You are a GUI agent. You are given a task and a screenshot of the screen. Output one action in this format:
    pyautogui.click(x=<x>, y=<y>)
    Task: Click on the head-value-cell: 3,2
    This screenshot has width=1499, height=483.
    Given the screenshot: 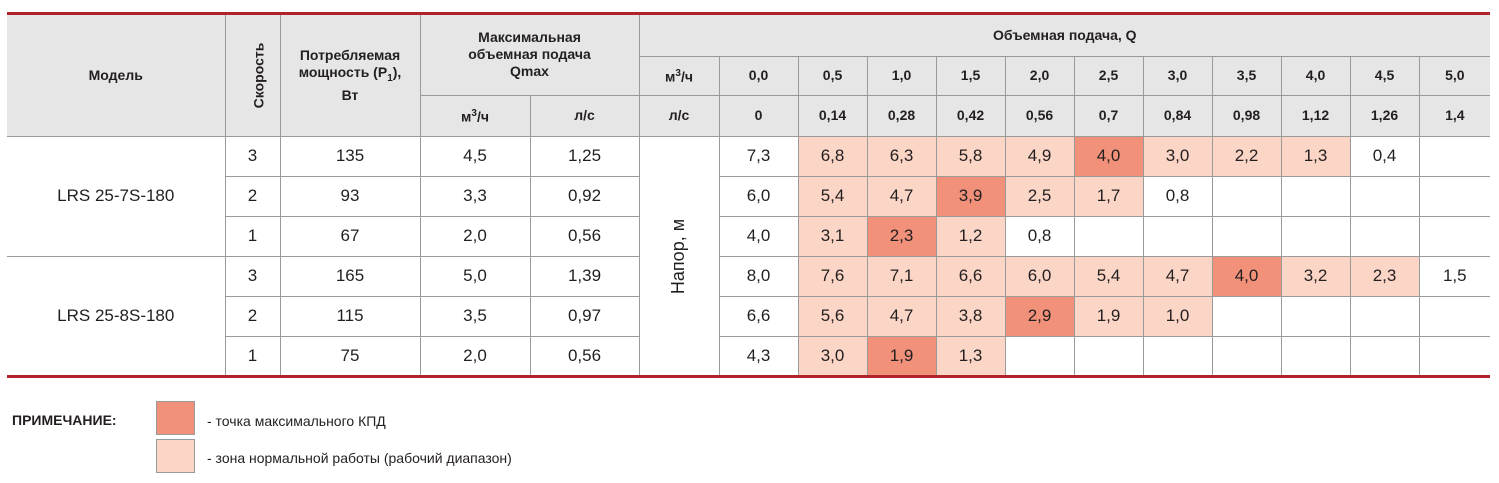 What is the action you would take?
    pyautogui.click(x=1315, y=276)
    